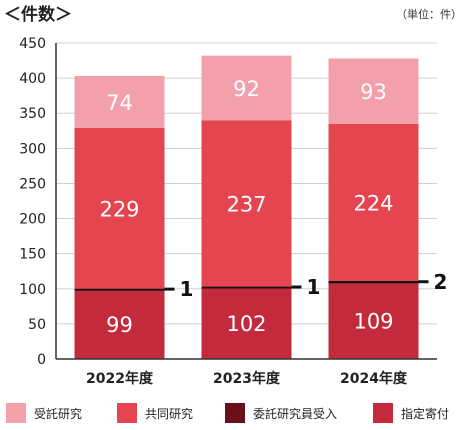 The height and width of the screenshot is (430, 470). I want to click on x-tick-label: 2022年度, so click(120, 378).